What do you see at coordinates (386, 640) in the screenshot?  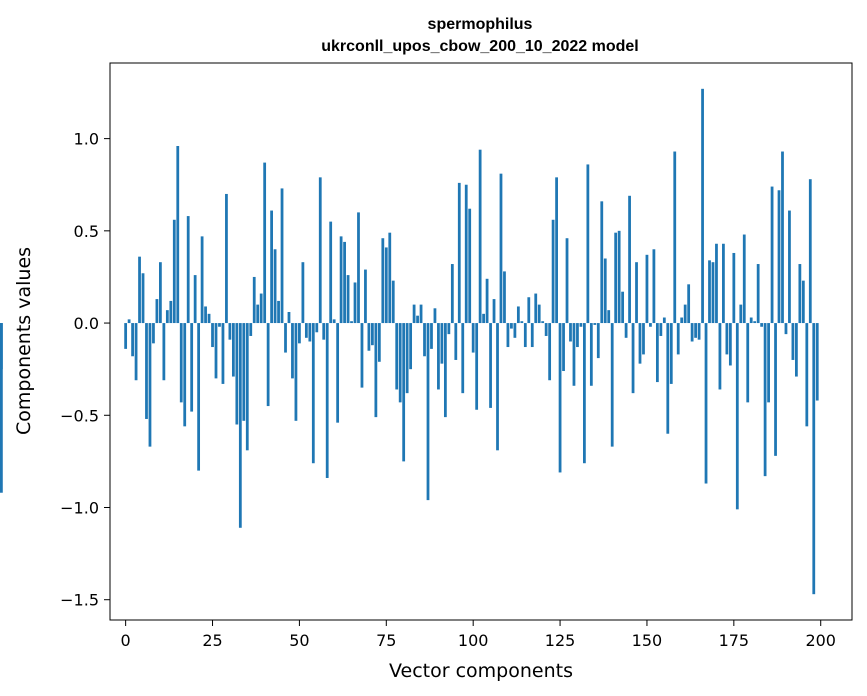 I see `x-tick-label: 75` at bounding box center [386, 640].